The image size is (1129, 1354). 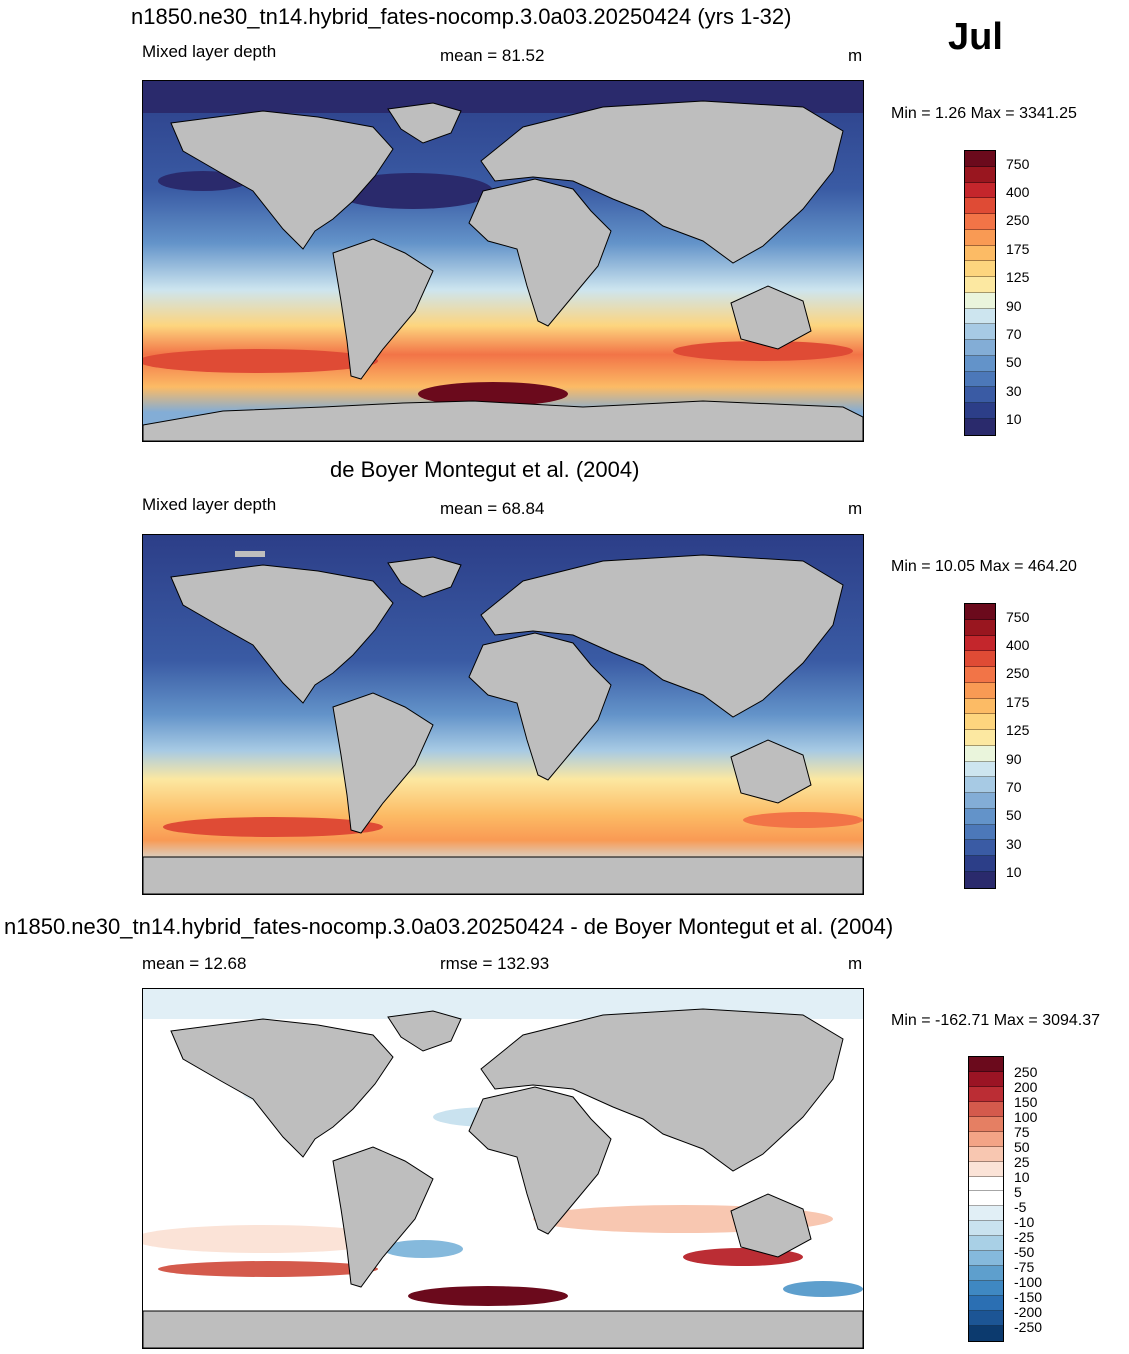 I want to click on colorbar-model-label: 175, so click(x=1018, y=249).